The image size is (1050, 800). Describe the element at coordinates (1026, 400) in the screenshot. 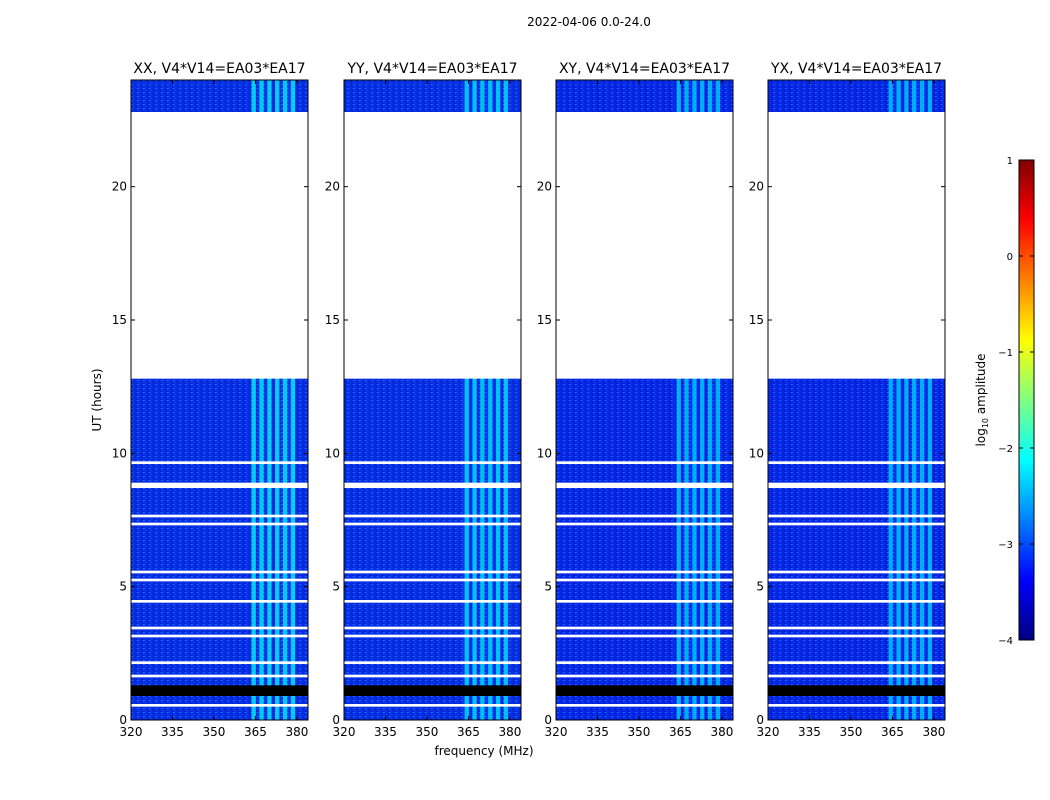

I see `colorbar-gradient` at that location.